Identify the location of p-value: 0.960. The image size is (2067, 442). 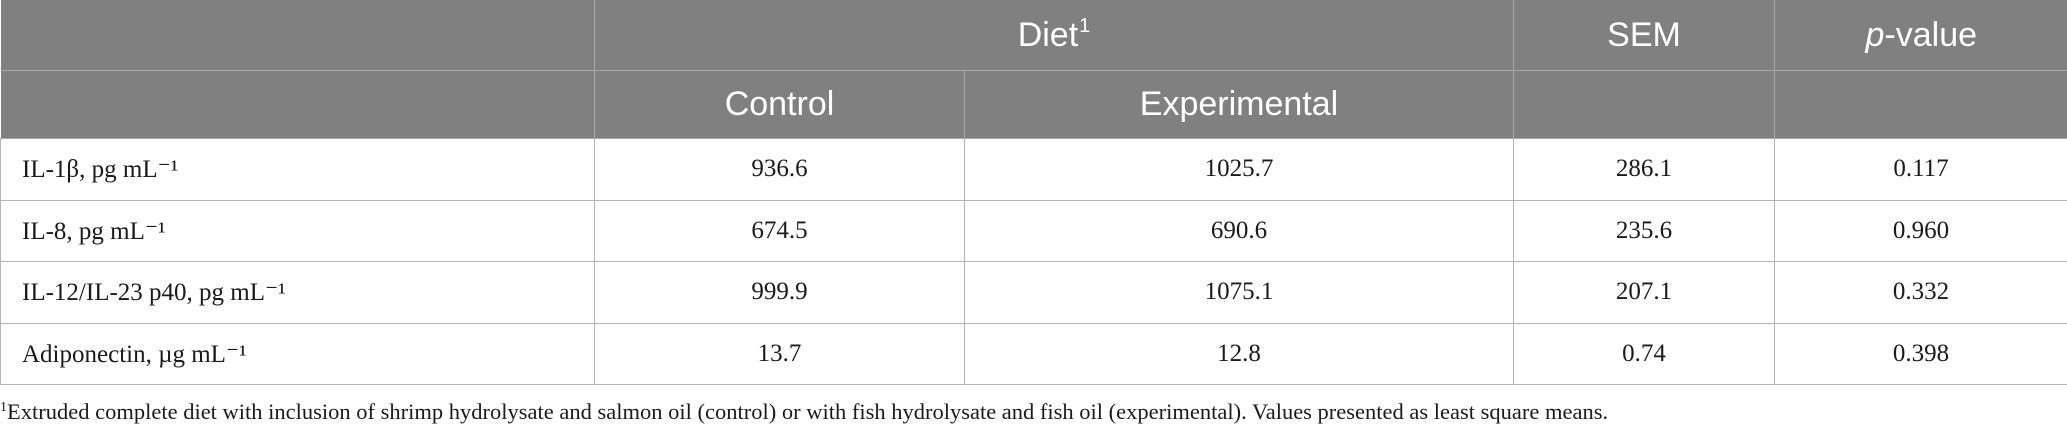
(1920, 231).